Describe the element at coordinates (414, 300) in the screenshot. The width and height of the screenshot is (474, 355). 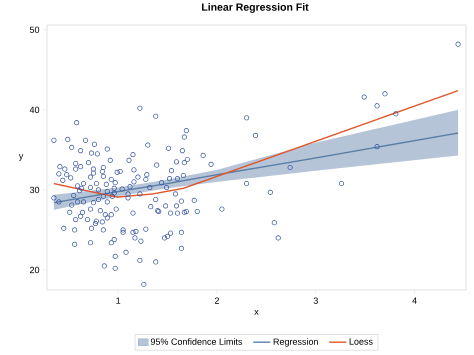
I see `x-tick-label: 4` at that location.